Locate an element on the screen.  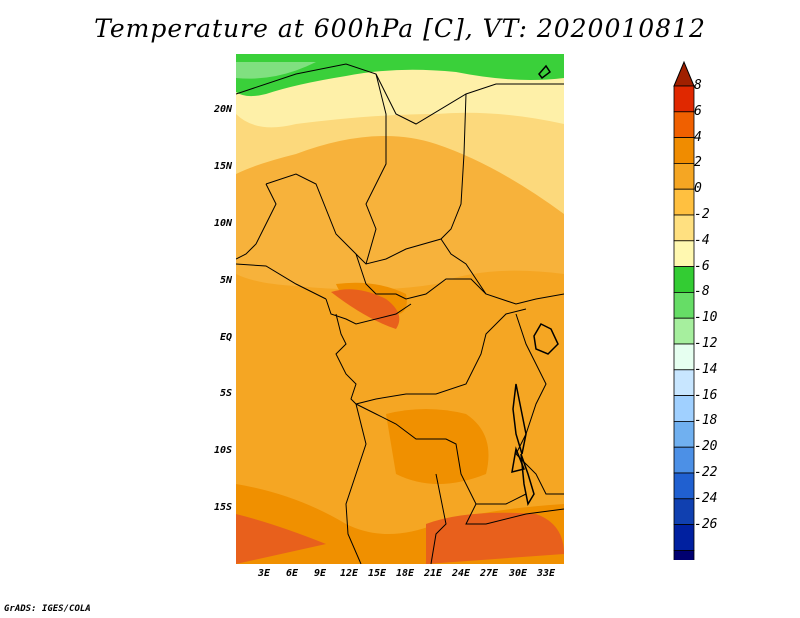
colorbar-label: -20 is located at coordinates (706, 447).